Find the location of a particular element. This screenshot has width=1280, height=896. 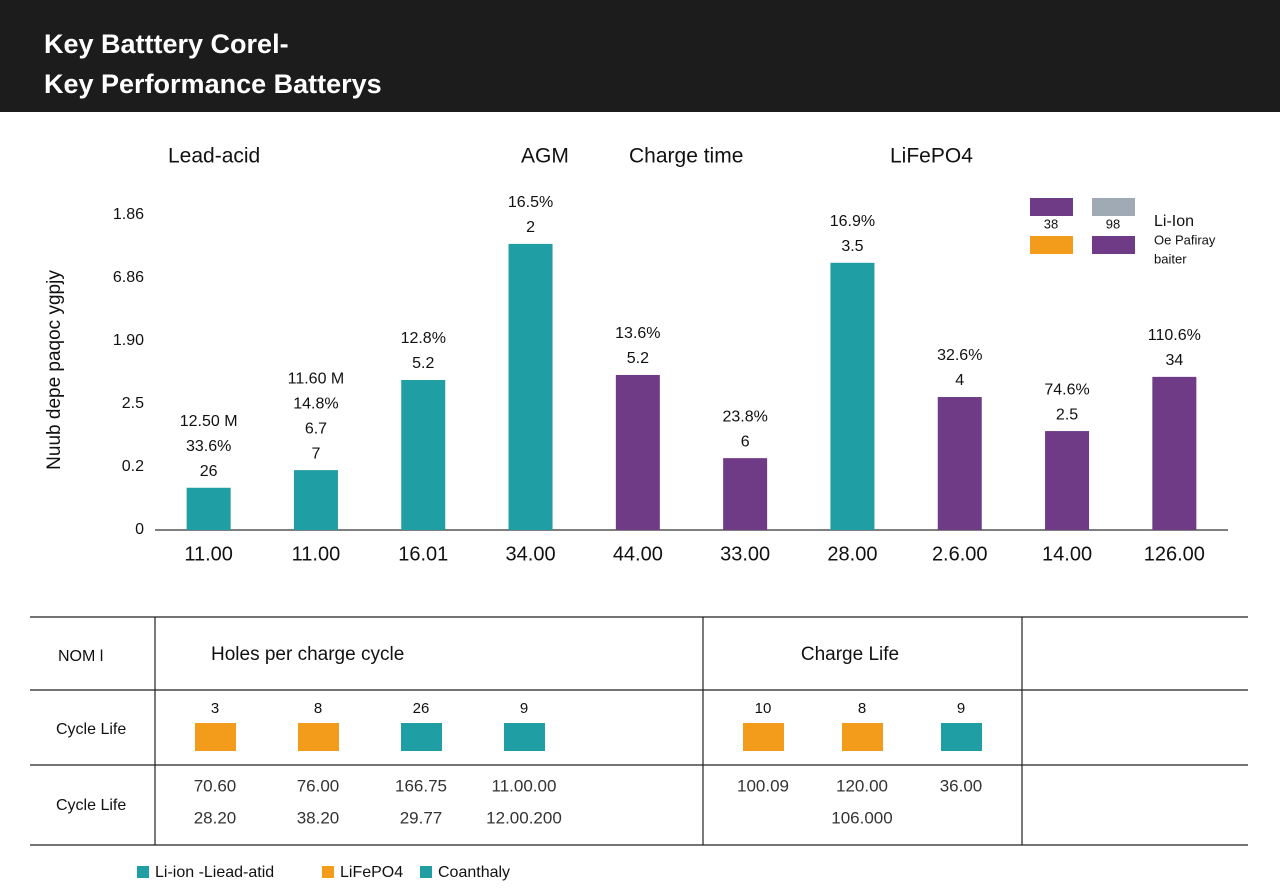

y-tick-label: 0 is located at coordinates (139, 529).